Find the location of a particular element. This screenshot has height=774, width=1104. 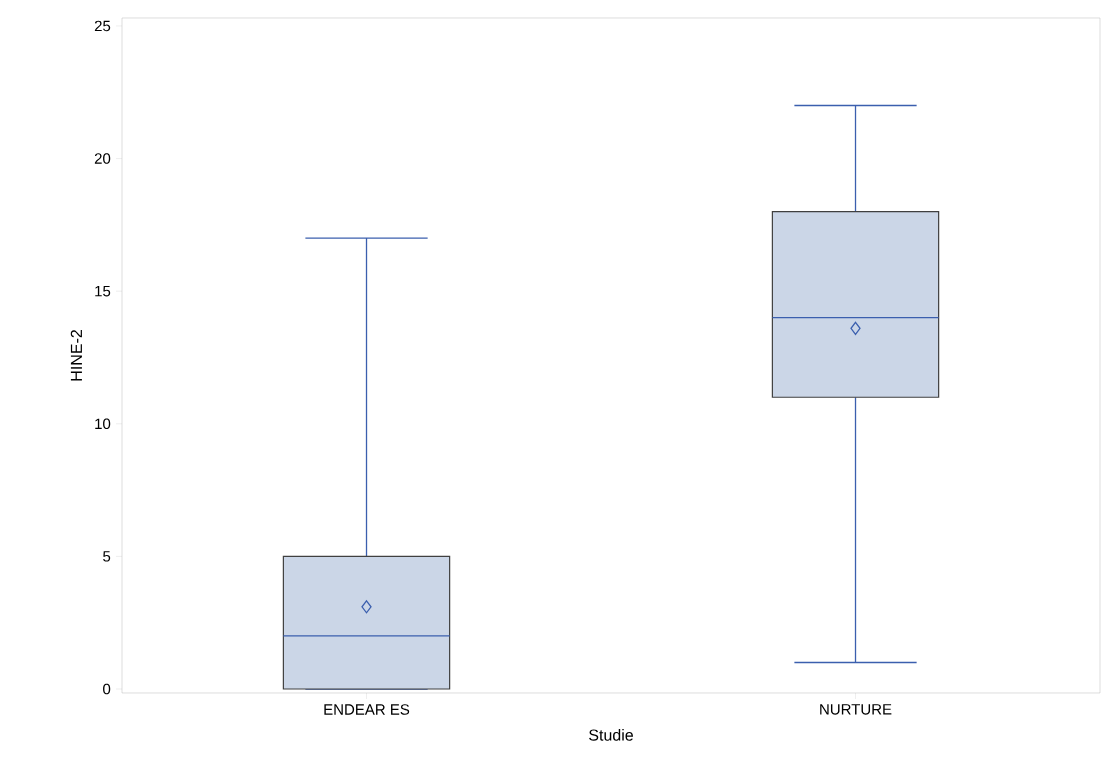

y-tick-label: 10 is located at coordinates (103, 424).